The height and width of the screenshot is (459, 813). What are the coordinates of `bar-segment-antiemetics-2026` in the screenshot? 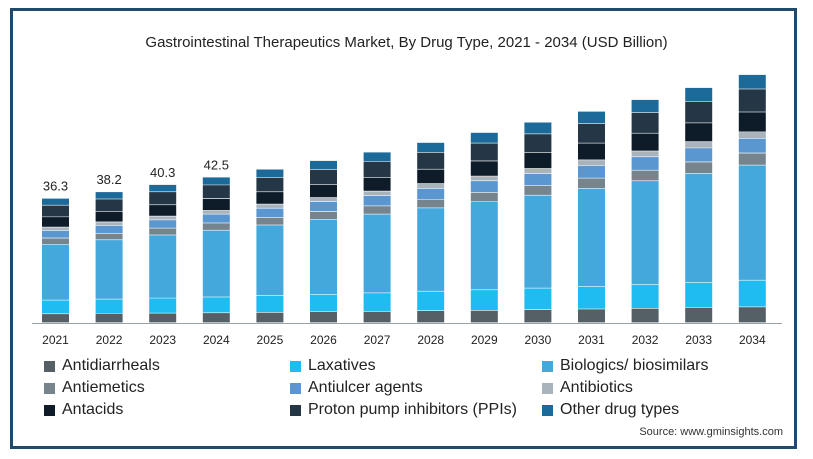 It's located at (323, 216).